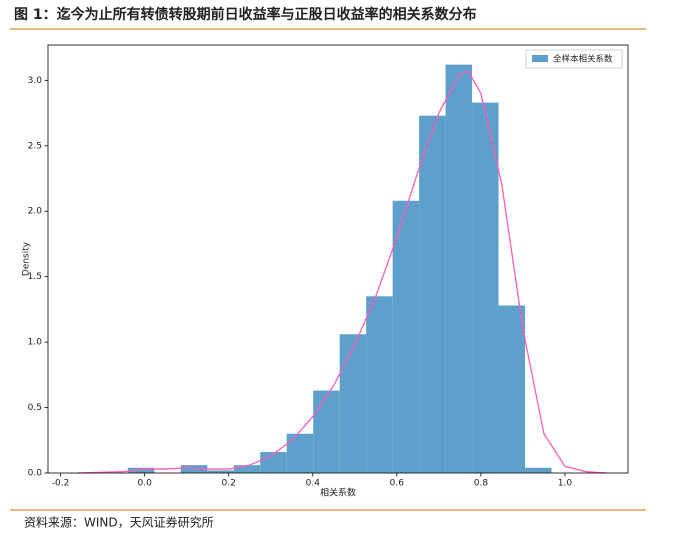 This screenshot has height=546, width=700. I want to click on source-note: 资料来源：WIND，天风证券研究所, so click(119, 522).